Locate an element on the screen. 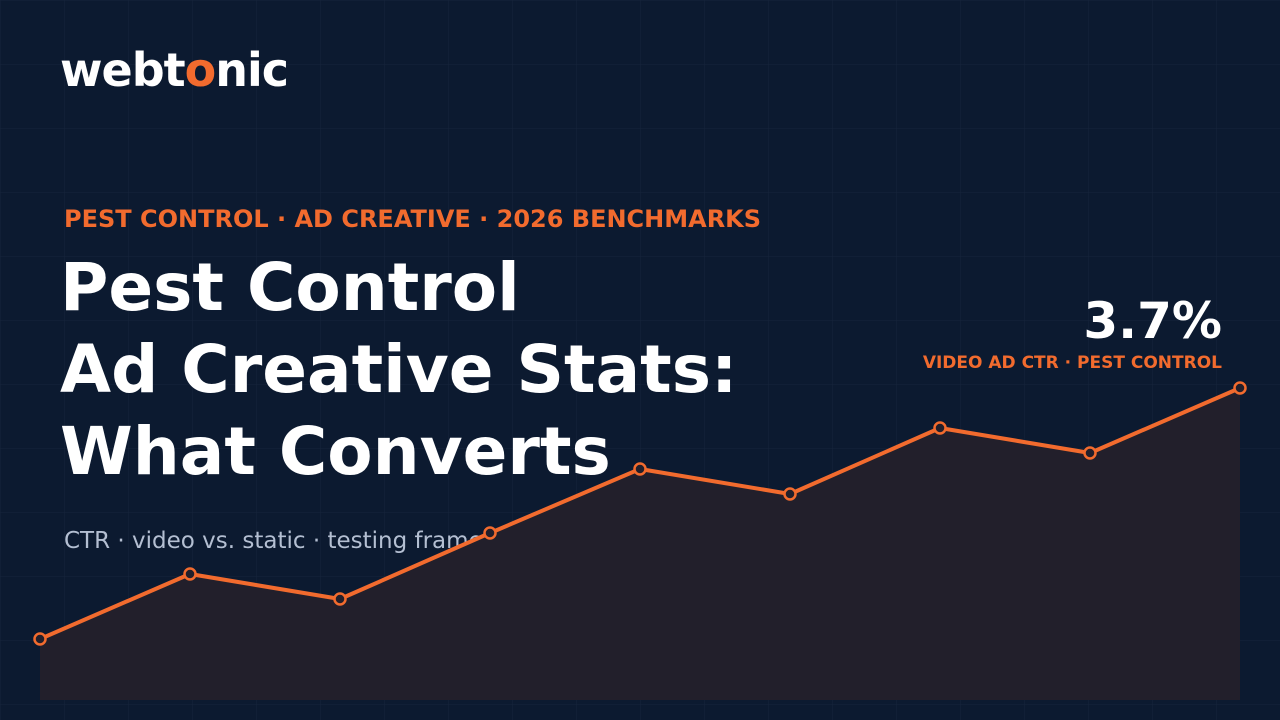 This screenshot has height=720, width=1280. logo: webtonic is located at coordinates (174, 70).